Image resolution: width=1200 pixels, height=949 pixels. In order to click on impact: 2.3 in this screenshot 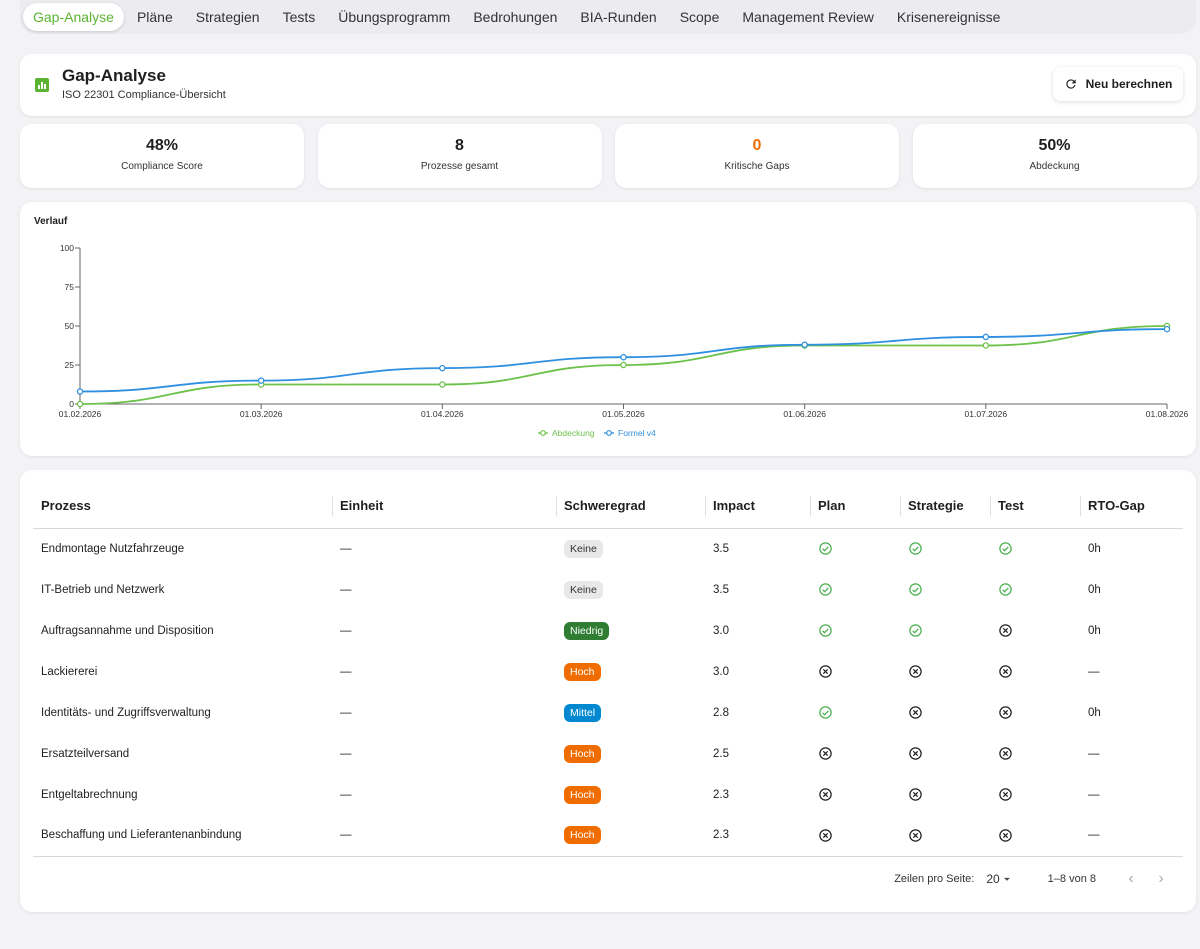, I will do `click(721, 794)`.